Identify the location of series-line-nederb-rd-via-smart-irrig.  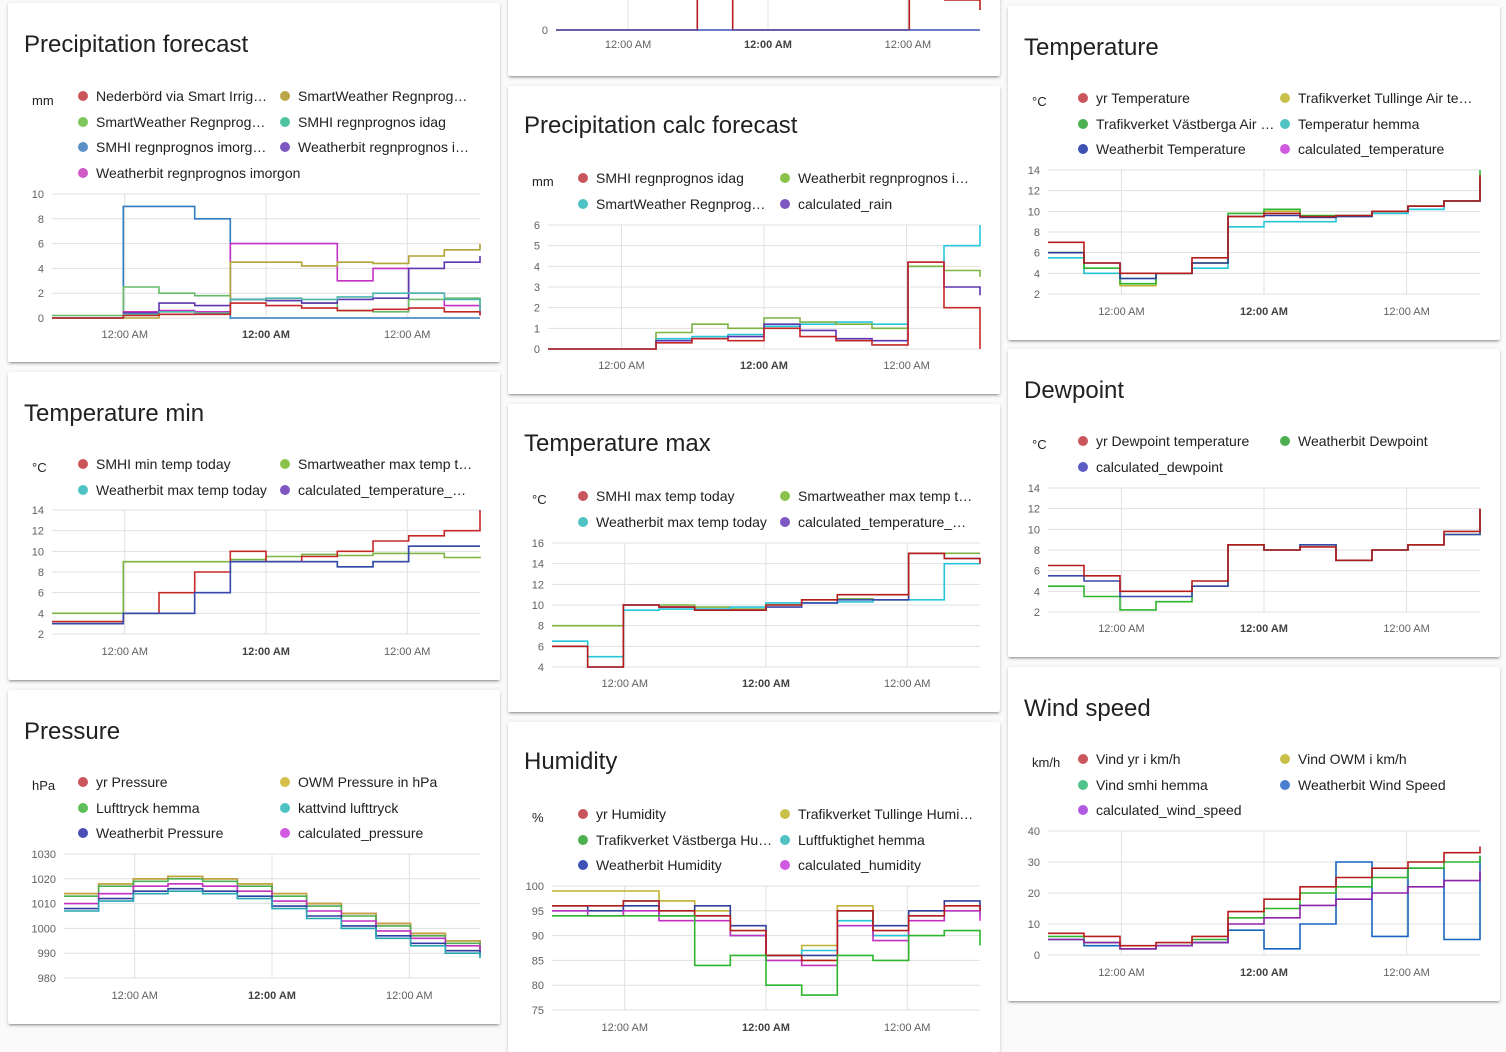
(266, 310).